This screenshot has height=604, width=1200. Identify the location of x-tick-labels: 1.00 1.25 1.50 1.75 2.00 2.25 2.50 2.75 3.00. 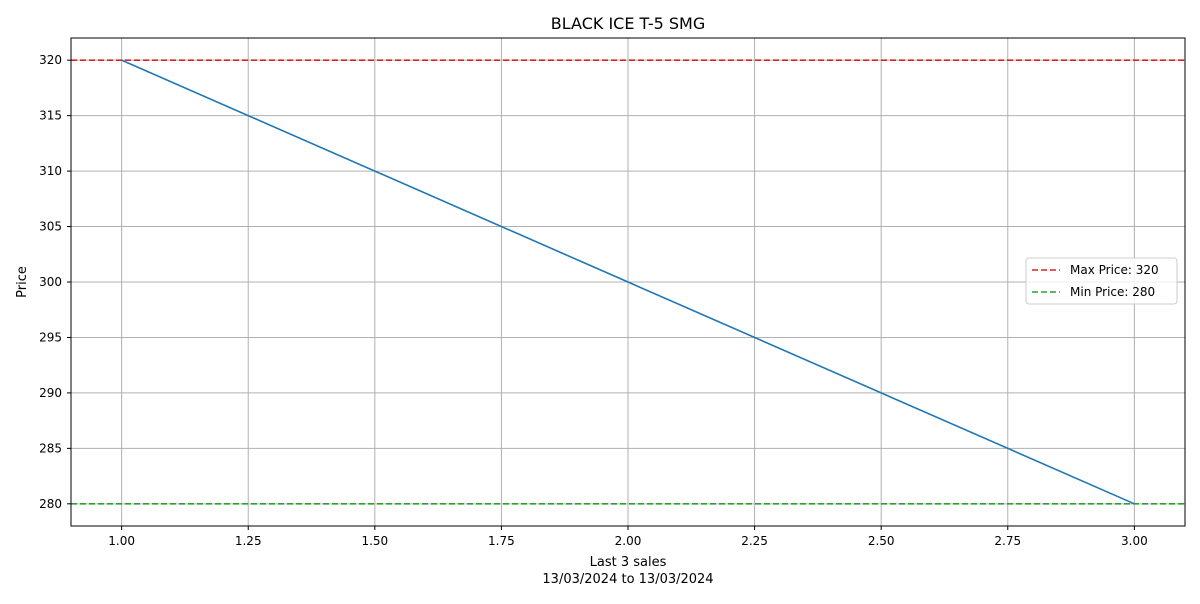
(627, 541).